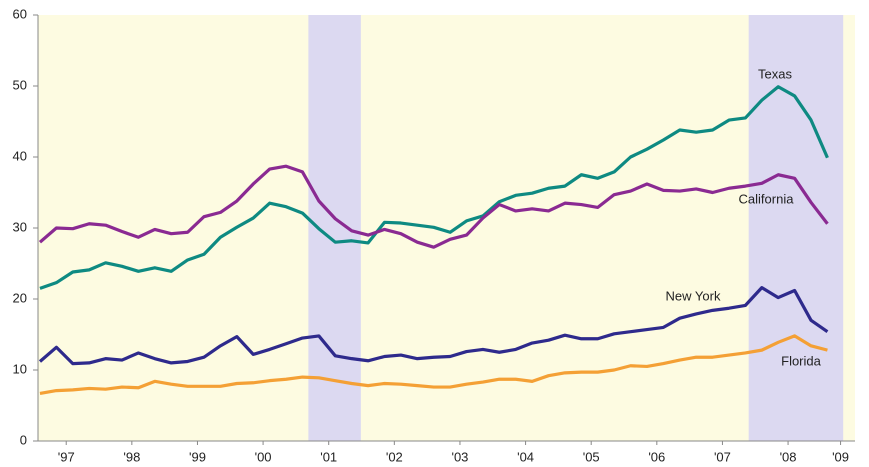 Image resolution: width=869 pixels, height=467 pixels. I want to click on recession-band, so click(796, 228).